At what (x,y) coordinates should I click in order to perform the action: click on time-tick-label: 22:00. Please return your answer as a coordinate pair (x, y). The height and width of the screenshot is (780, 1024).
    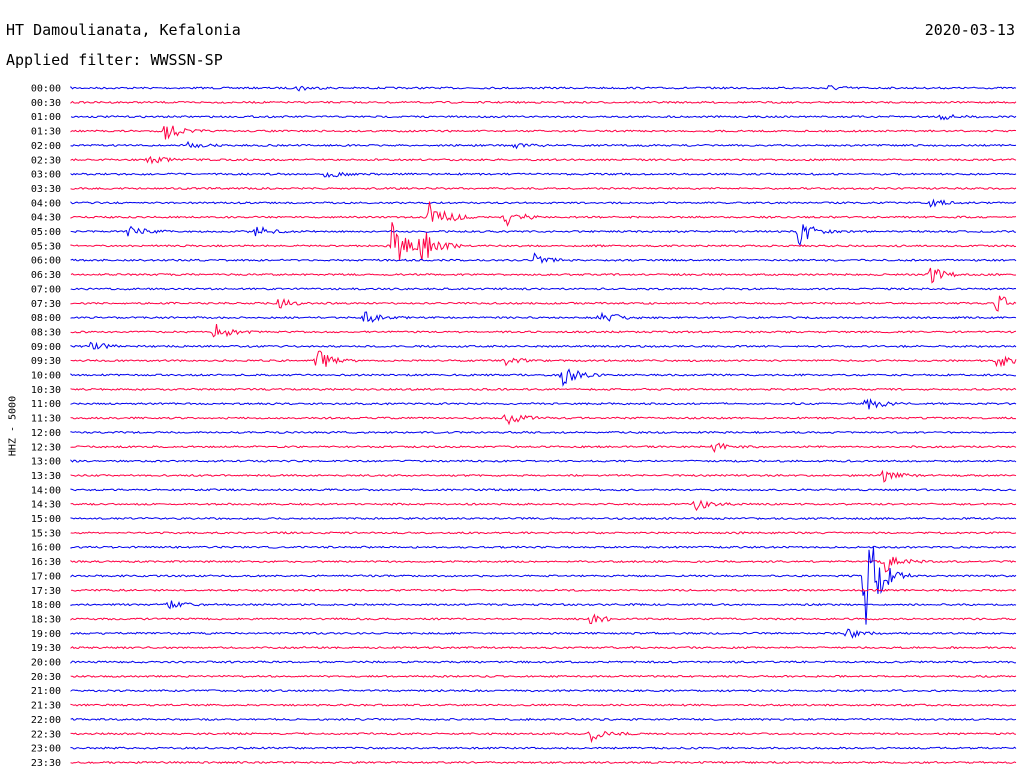
    Looking at the image, I should click on (46, 720).